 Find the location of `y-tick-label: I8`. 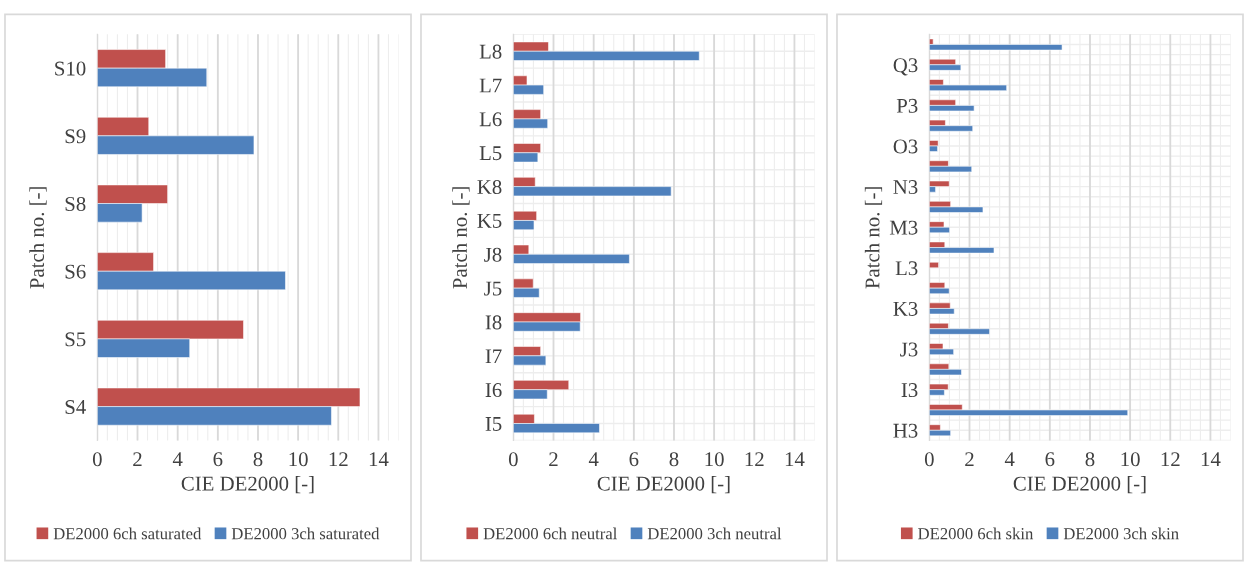

y-tick-label: I8 is located at coordinates (493, 322).